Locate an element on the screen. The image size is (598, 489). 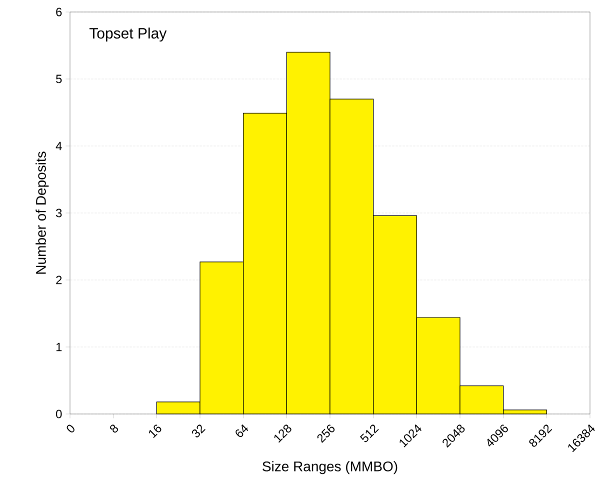
y-tick-label: 3 is located at coordinates (59, 213).